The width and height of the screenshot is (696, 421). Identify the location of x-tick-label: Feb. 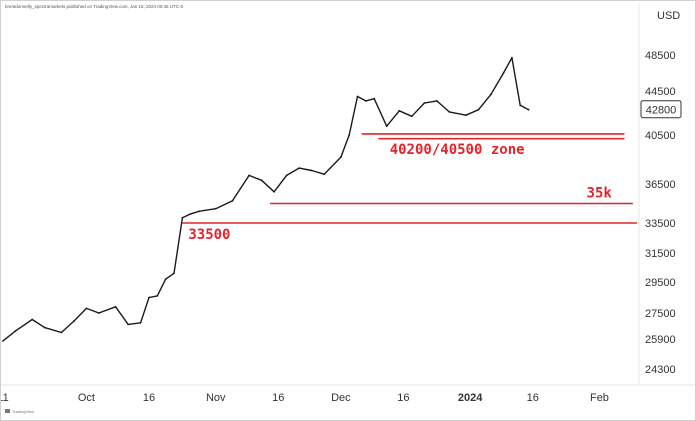
(599, 398).